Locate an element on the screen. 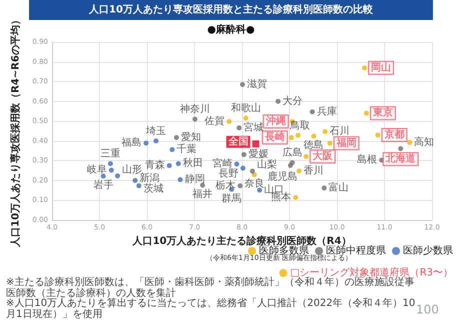 This screenshot has height=320, width=462. data-label: 大分 is located at coordinates (292, 100).